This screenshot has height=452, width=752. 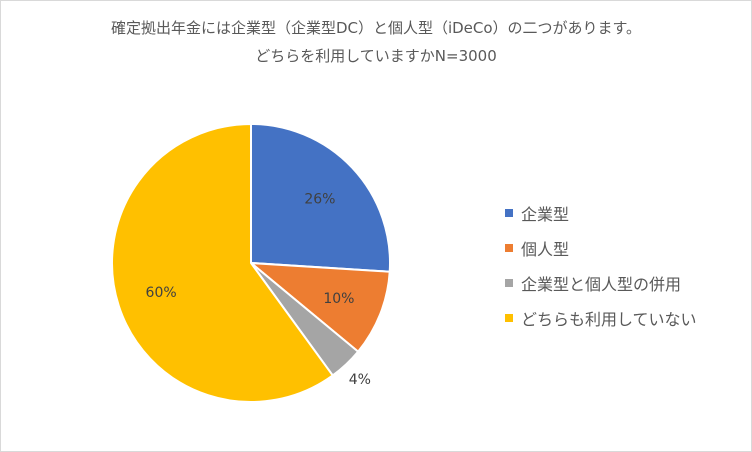 I want to click on data-label-neither: 60%, so click(x=161, y=293).